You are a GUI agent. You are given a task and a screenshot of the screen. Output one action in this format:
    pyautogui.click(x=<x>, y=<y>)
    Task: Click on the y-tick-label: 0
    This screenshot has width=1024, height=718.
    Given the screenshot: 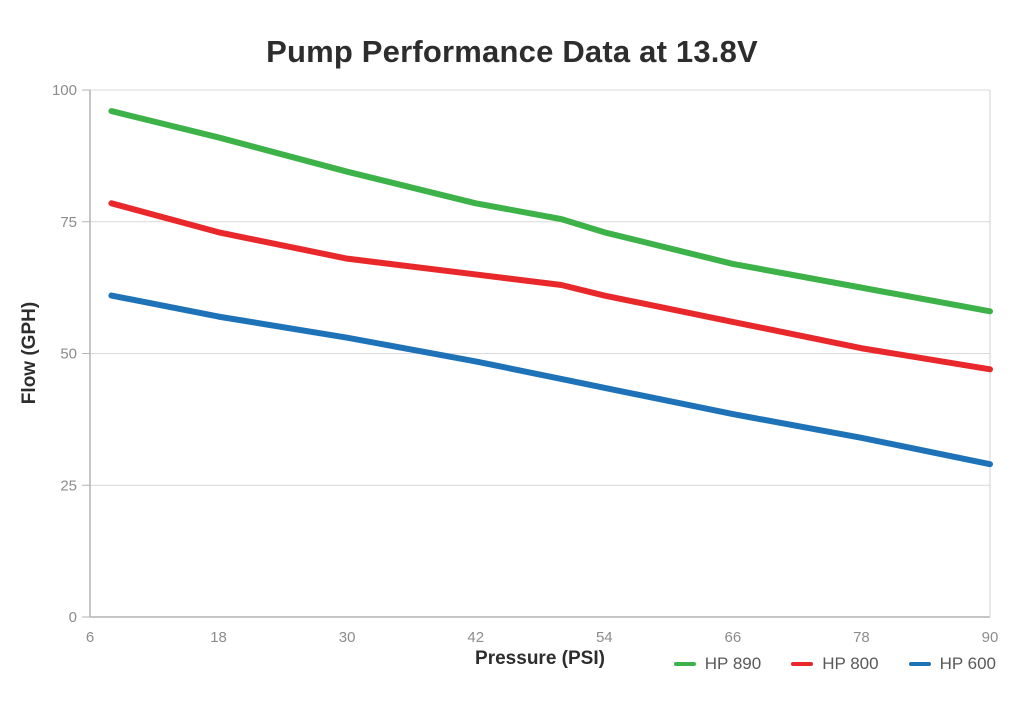 What is the action you would take?
    pyautogui.click(x=73, y=617)
    